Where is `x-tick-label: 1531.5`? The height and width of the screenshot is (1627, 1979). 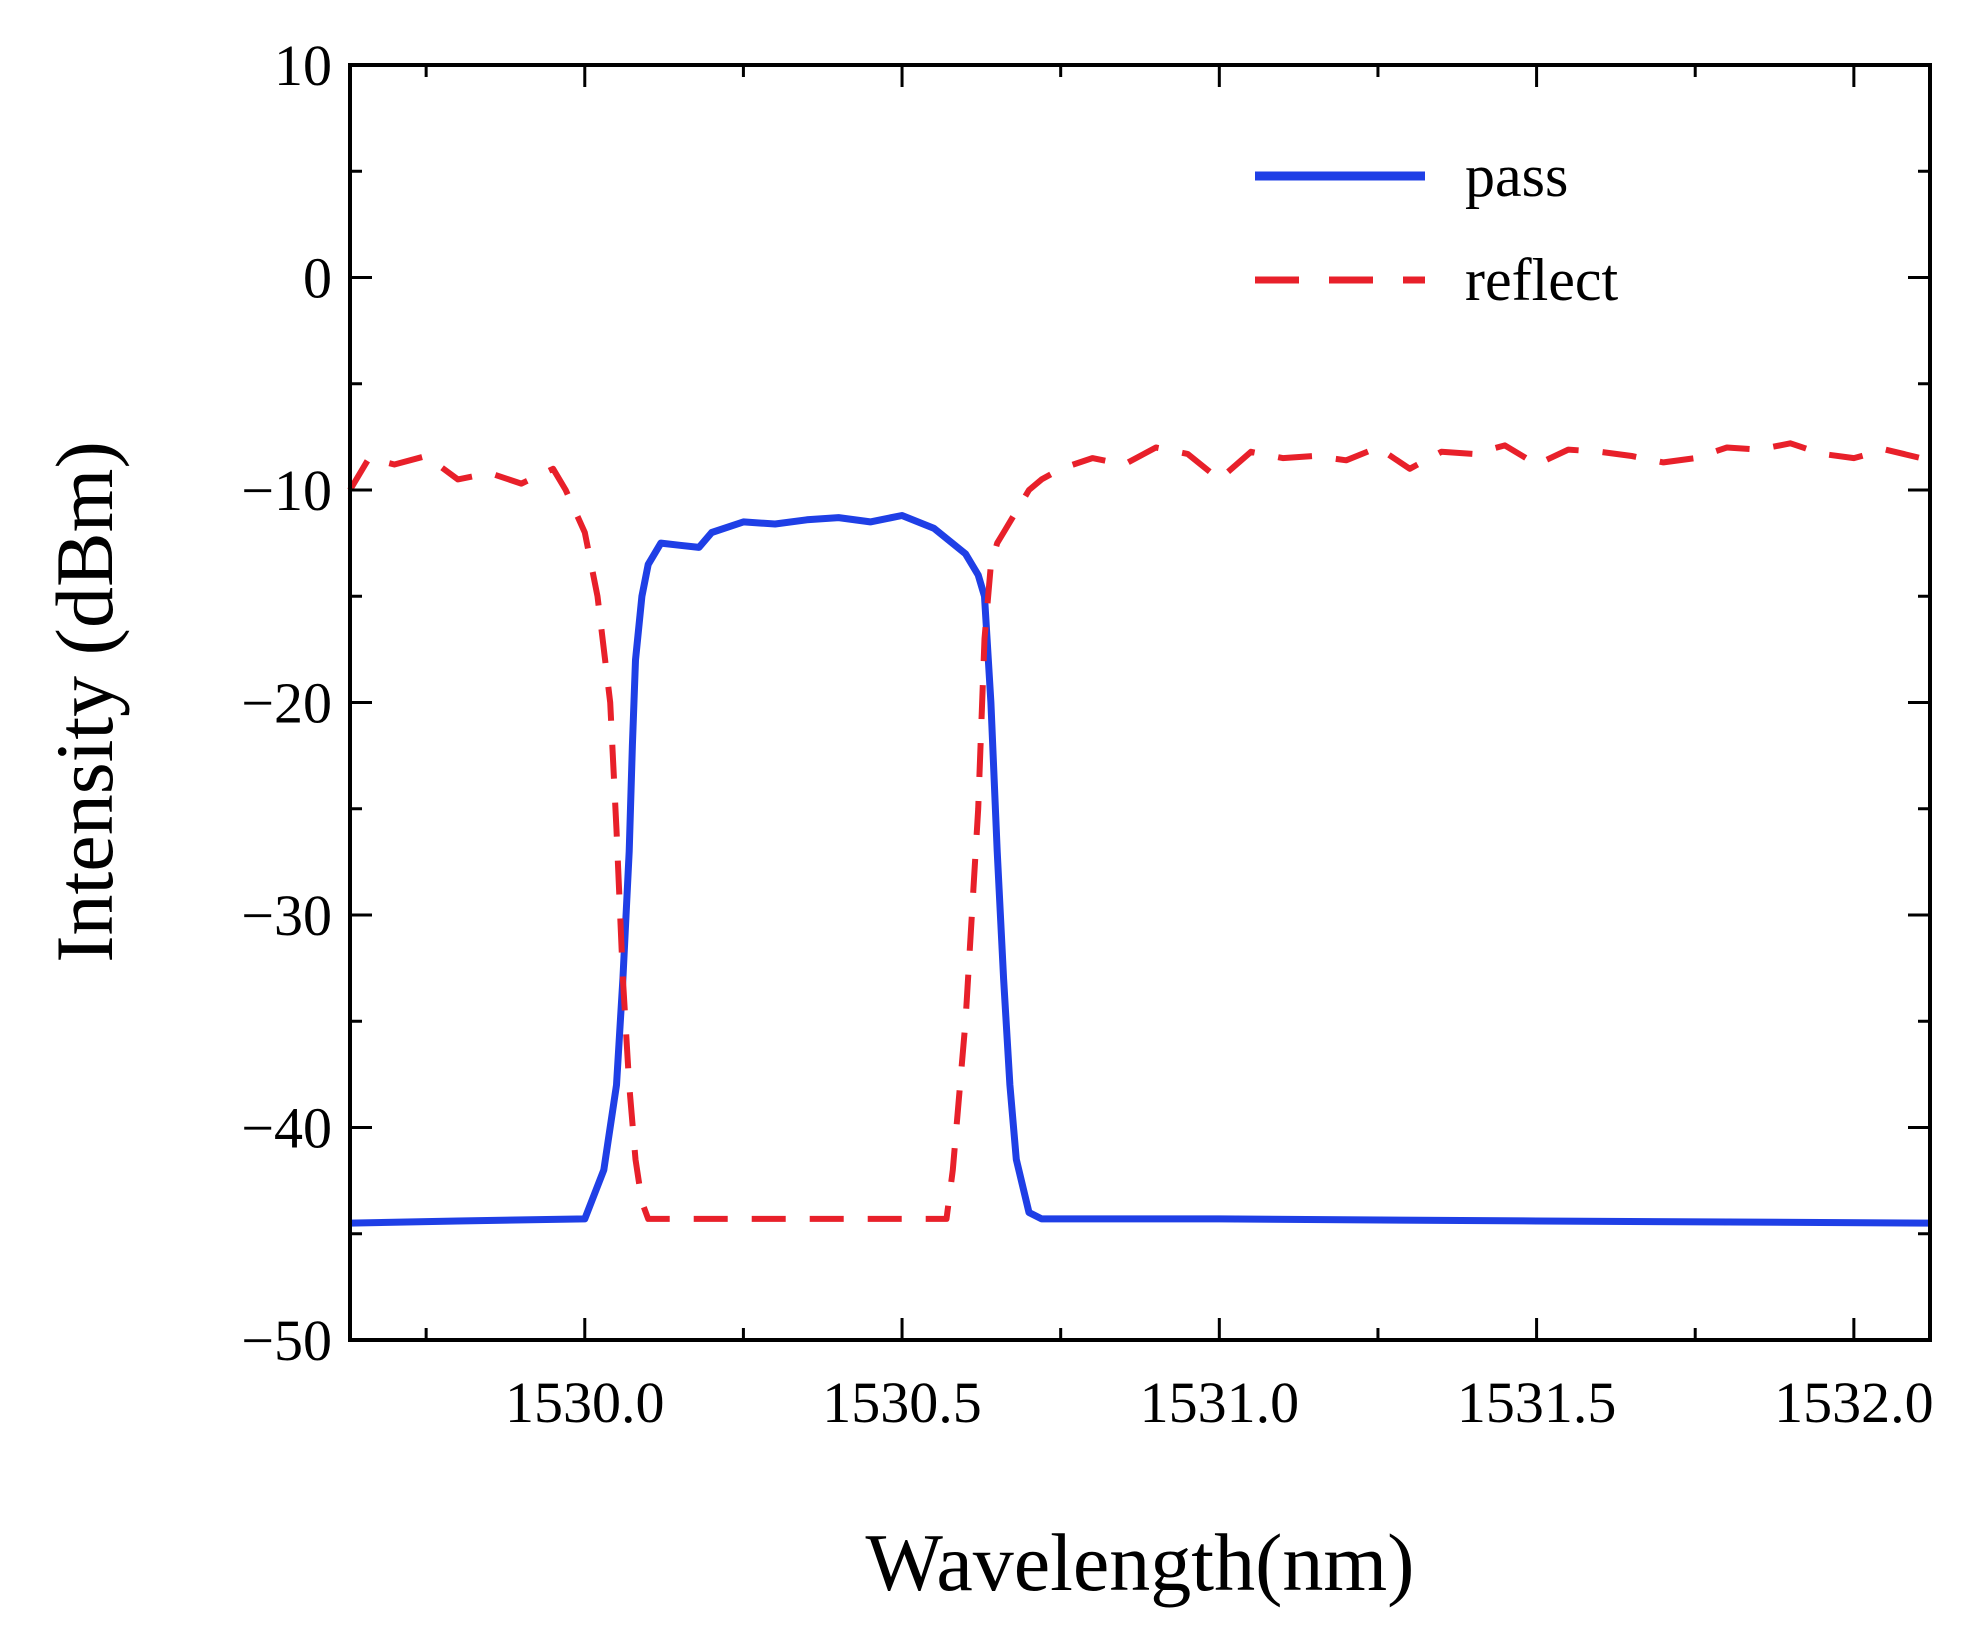 x-tick-label: 1531.5 is located at coordinates (1537, 1402).